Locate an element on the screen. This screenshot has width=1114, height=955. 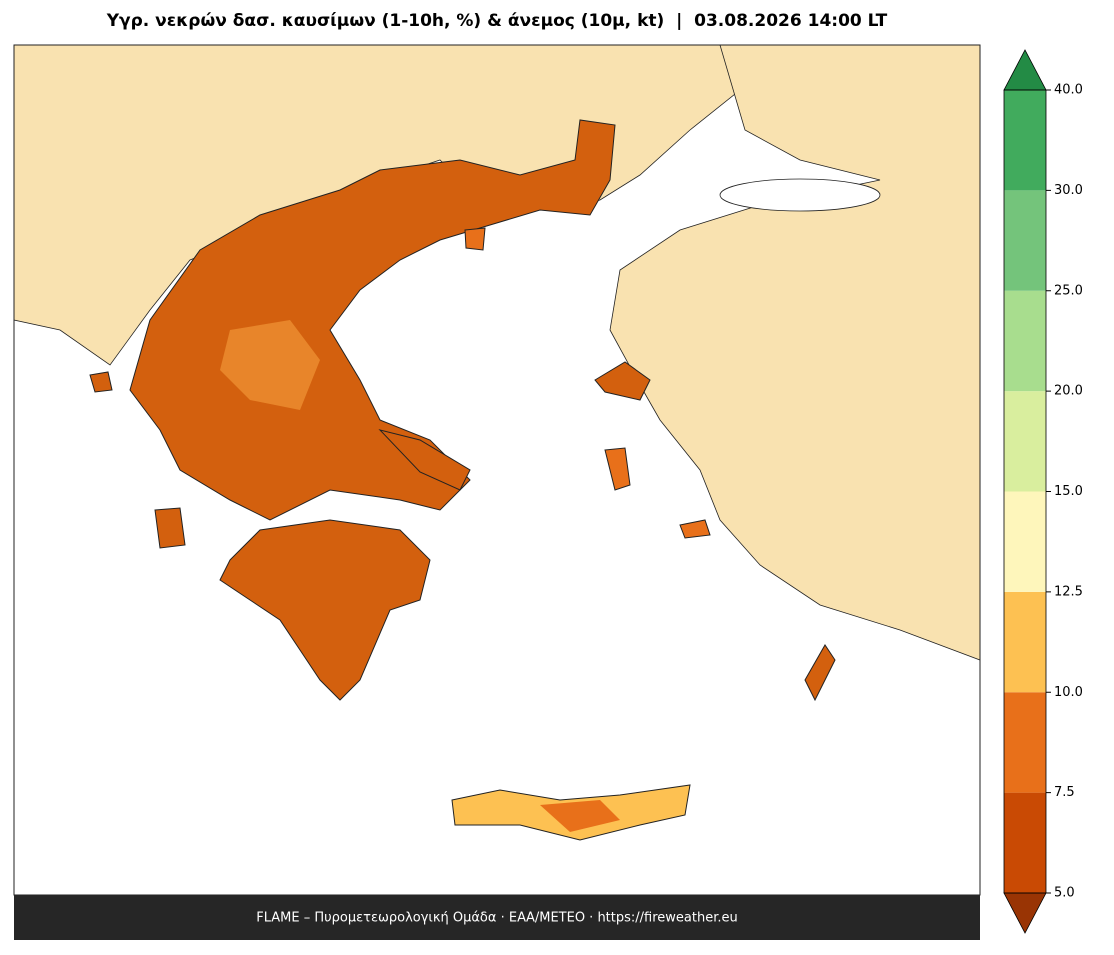
land-lesvos is located at coordinates (622, 381).